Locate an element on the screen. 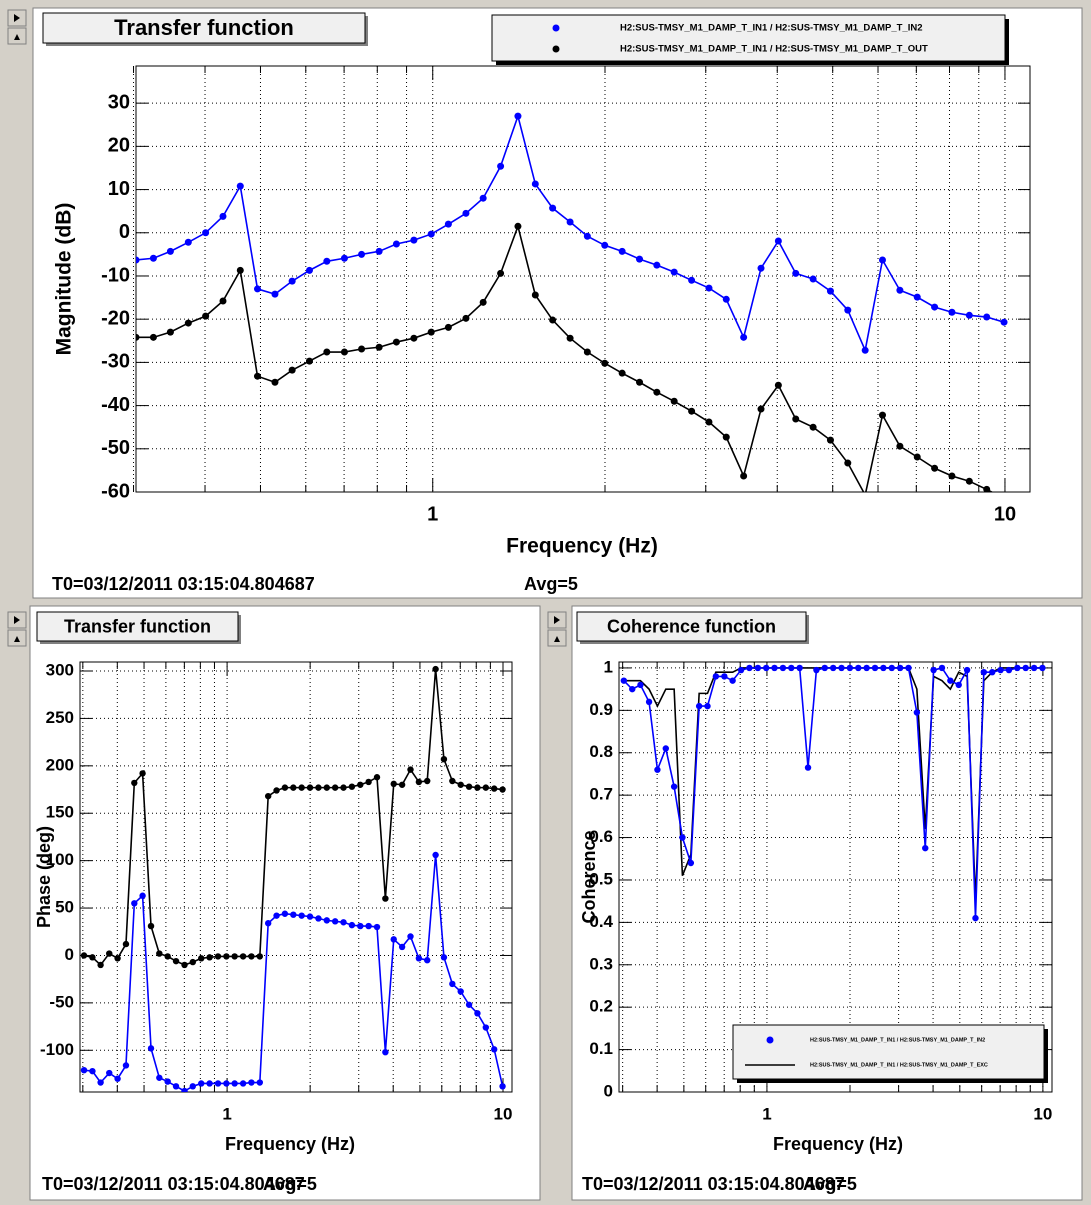 Image resolution: width=1091 pixels, height=1205 pixels. y-tick-label: -50 is located at coordinates (61, 1001).